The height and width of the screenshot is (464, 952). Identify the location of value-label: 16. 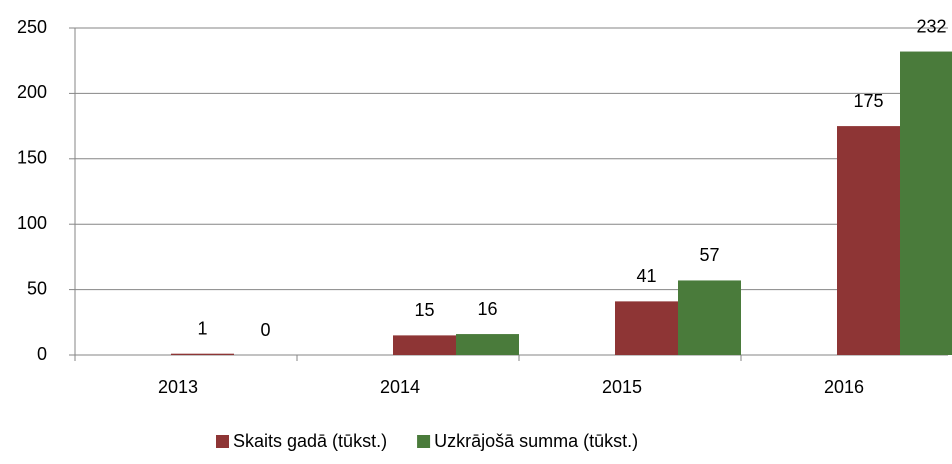
(487, 309).